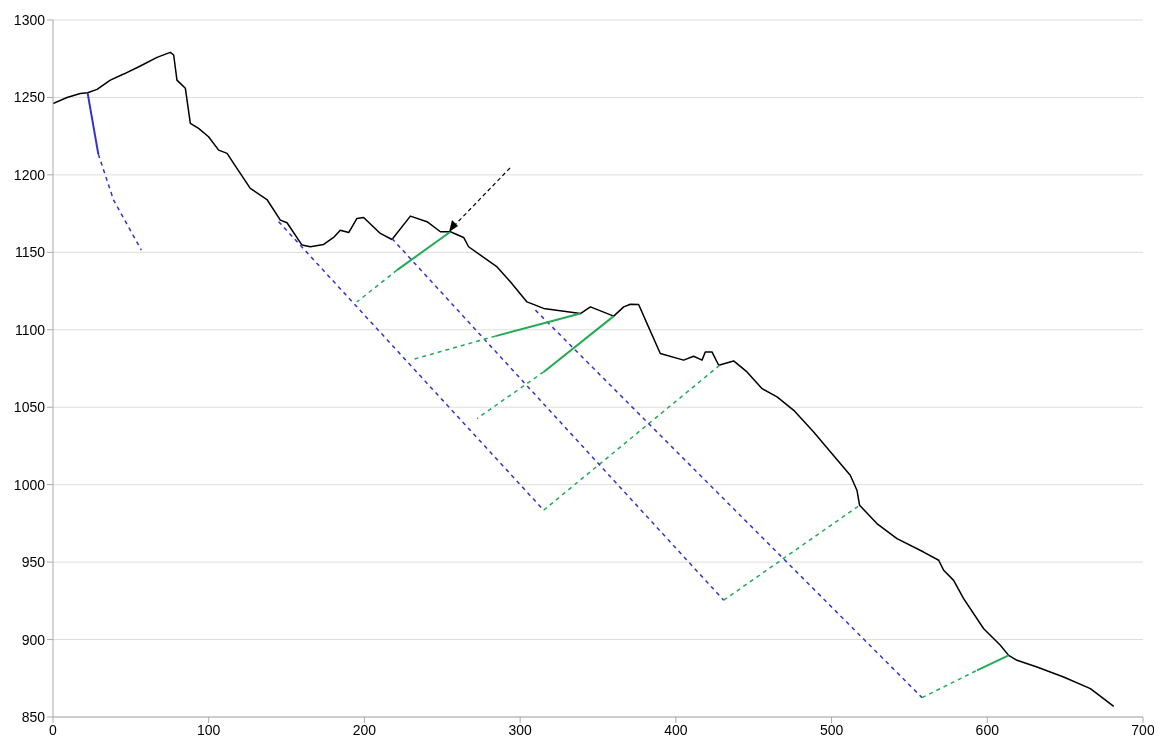 Image resolution: width=1162 pixels, height=751 pixels. I want to click on x-tick-label: 500, so click(831, 729).